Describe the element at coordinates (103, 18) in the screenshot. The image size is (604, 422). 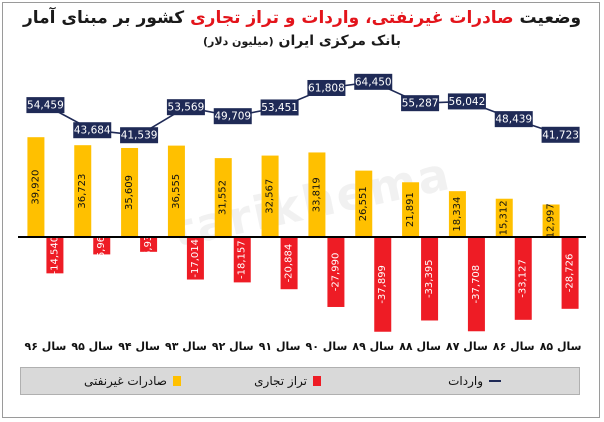
I see `title-suffix: کشور بر مبنای آمار` at that location.